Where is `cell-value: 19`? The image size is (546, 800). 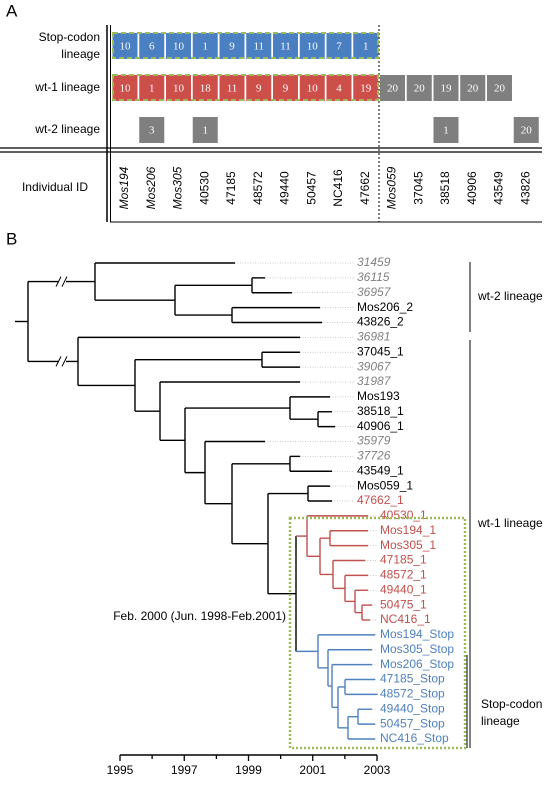 cell-value: 19 is located at coordinates (366, 89).